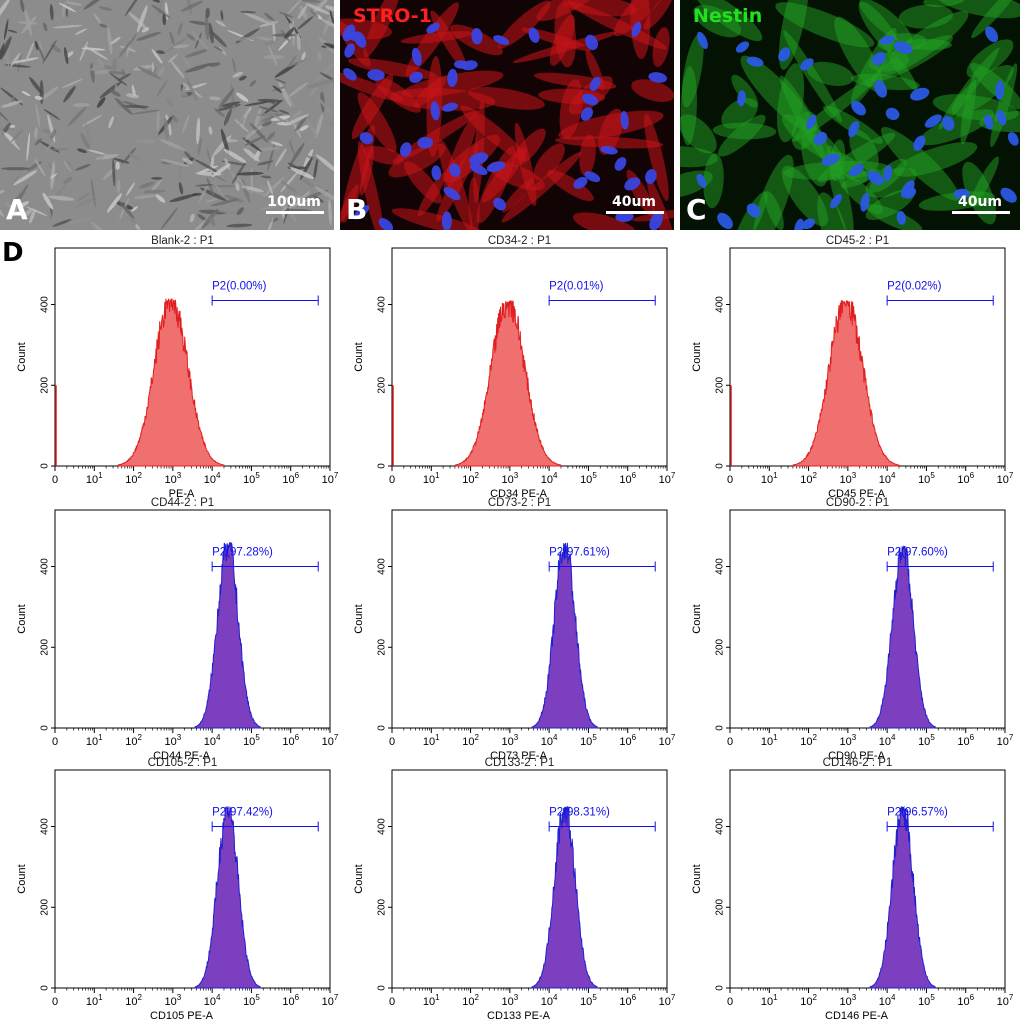  Describe the element at coordinates (902, 897) in the screenshot. I see `histogram-area` at that location.